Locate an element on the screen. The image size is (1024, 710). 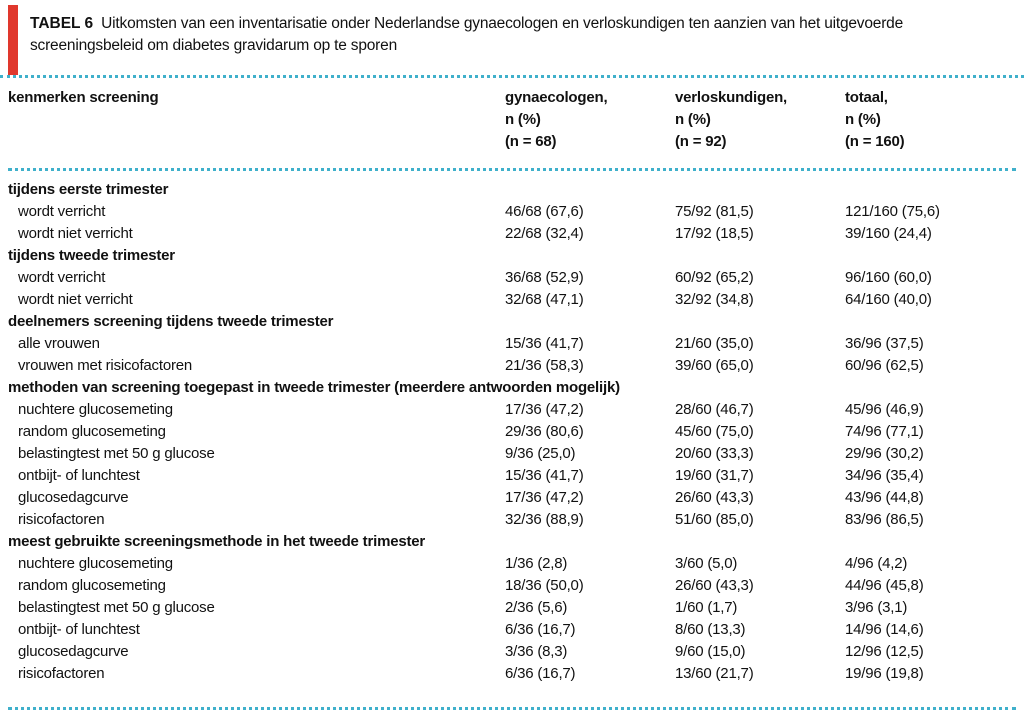
cell-value: 20/60 (33,3) is located at coordinates (714, 453).